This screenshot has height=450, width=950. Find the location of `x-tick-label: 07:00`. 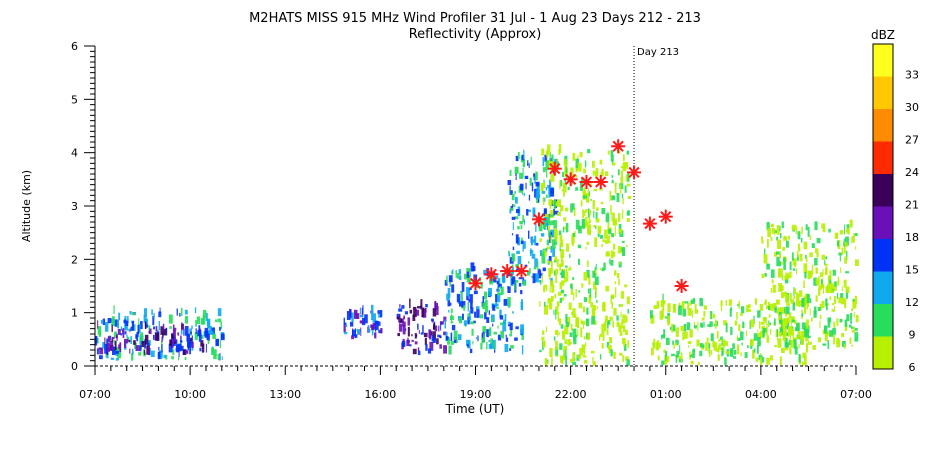

x-tick-label: 07:00 is located at coordinates (95, 394).